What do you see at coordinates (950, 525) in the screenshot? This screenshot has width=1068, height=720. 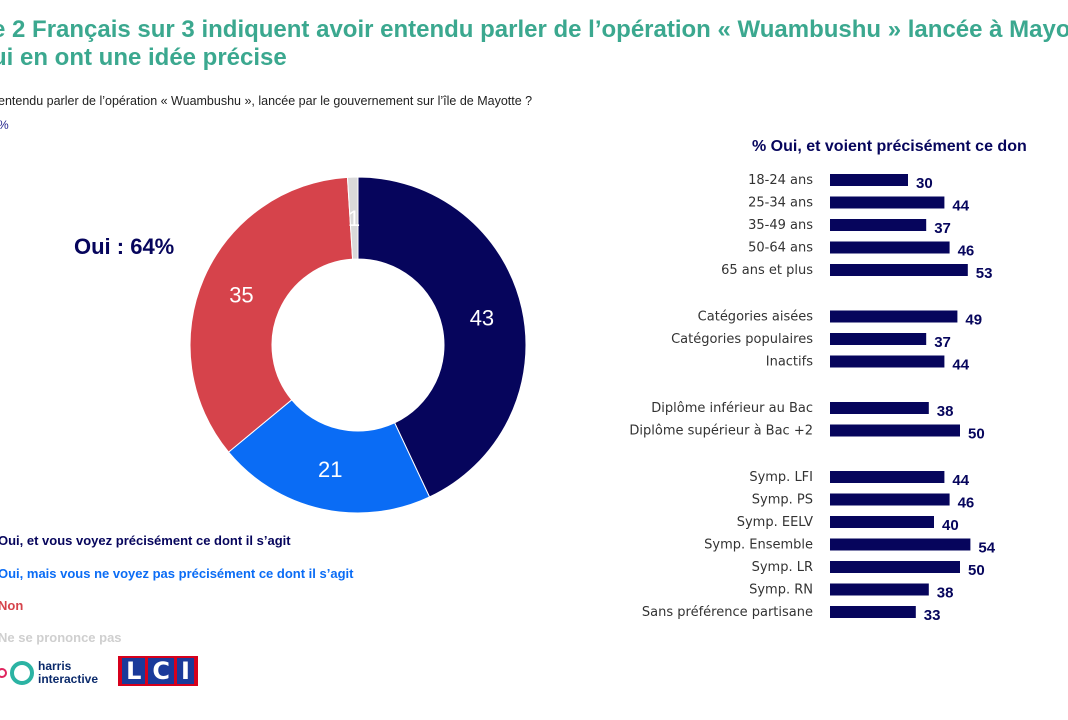 I see `bar-value-label: 40` at bounding box center [950, 525].